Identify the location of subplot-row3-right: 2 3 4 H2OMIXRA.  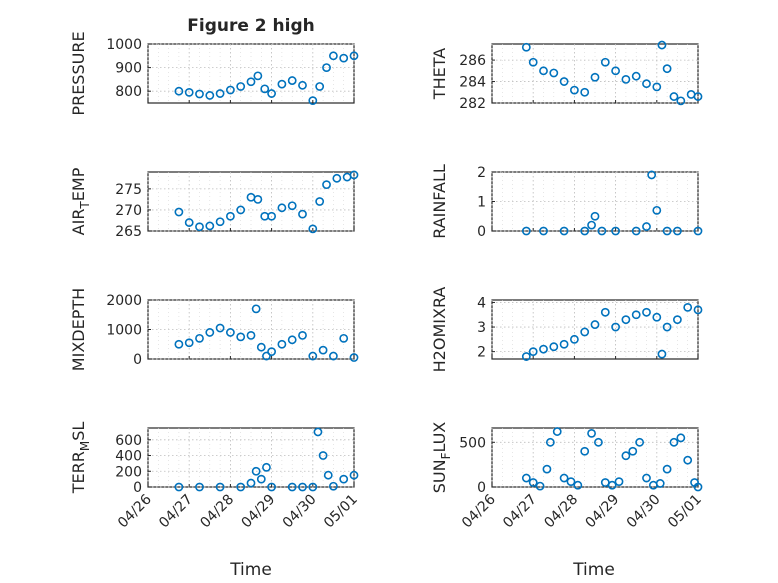
(566, 329).